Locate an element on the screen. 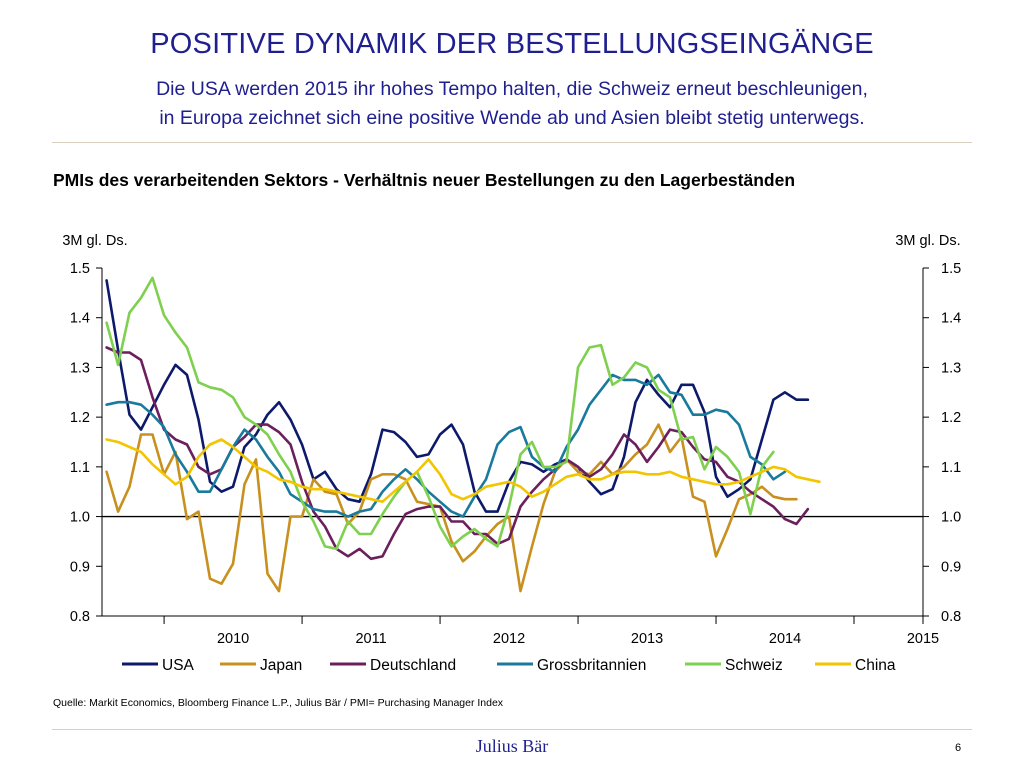 The height and width of the screenshot is (768, 1024). brand-logo-text: Julius Bär is located at coordinates (512, 746).